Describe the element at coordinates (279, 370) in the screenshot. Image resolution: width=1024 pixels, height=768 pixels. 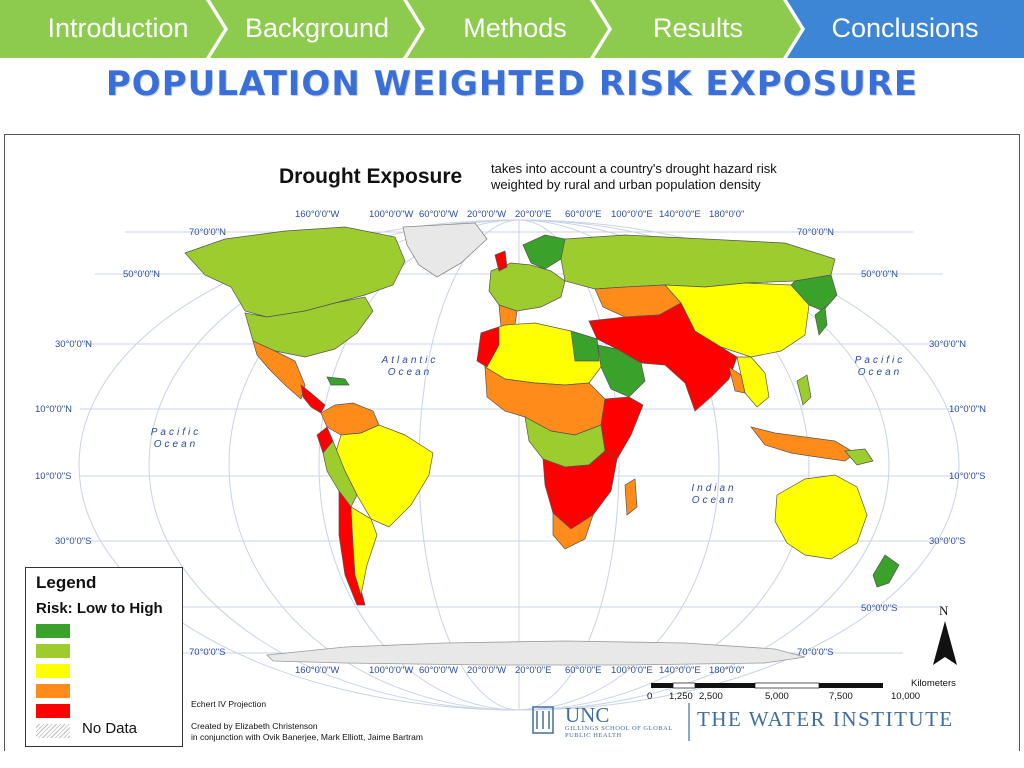
I see `mexico` at that location.